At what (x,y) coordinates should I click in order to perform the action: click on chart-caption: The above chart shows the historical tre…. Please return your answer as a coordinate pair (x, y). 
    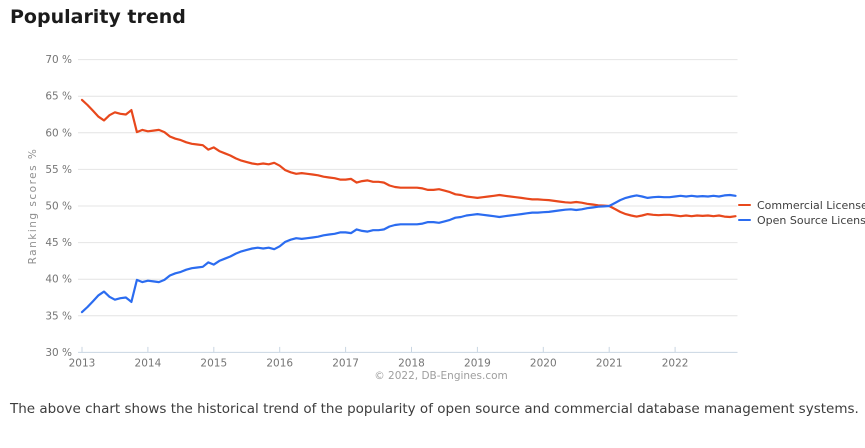
    Looking at the image, I should click on (434, 409).